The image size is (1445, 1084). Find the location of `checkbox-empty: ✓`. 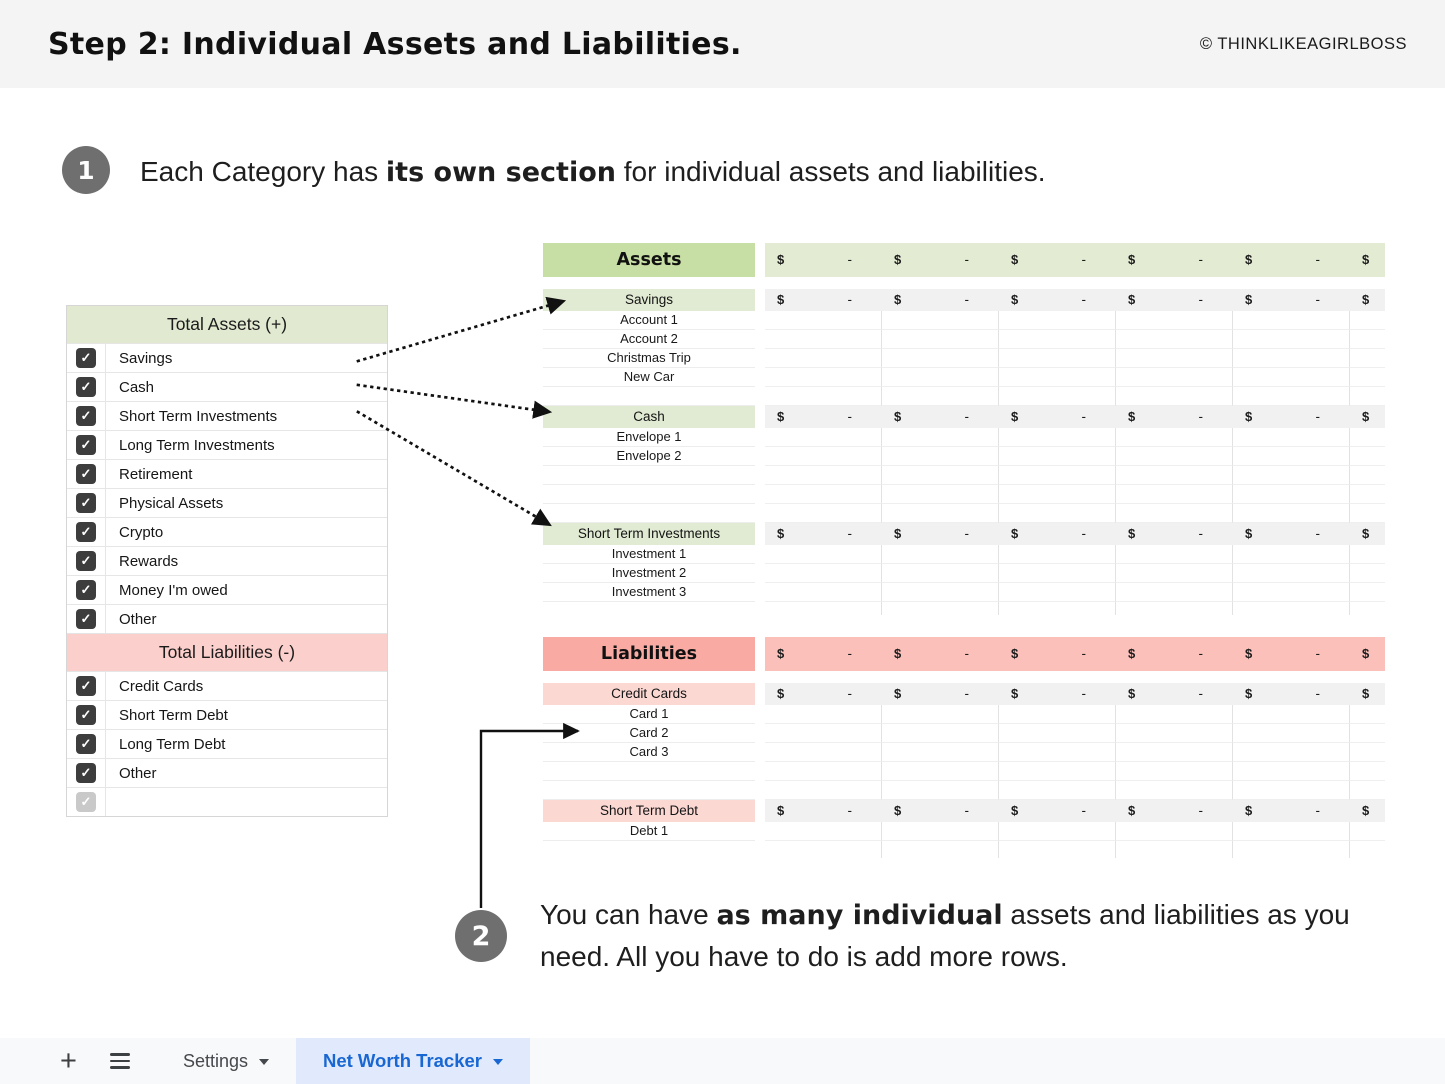

checkbox-empty: ✓ is located at coordinates (86, 802).